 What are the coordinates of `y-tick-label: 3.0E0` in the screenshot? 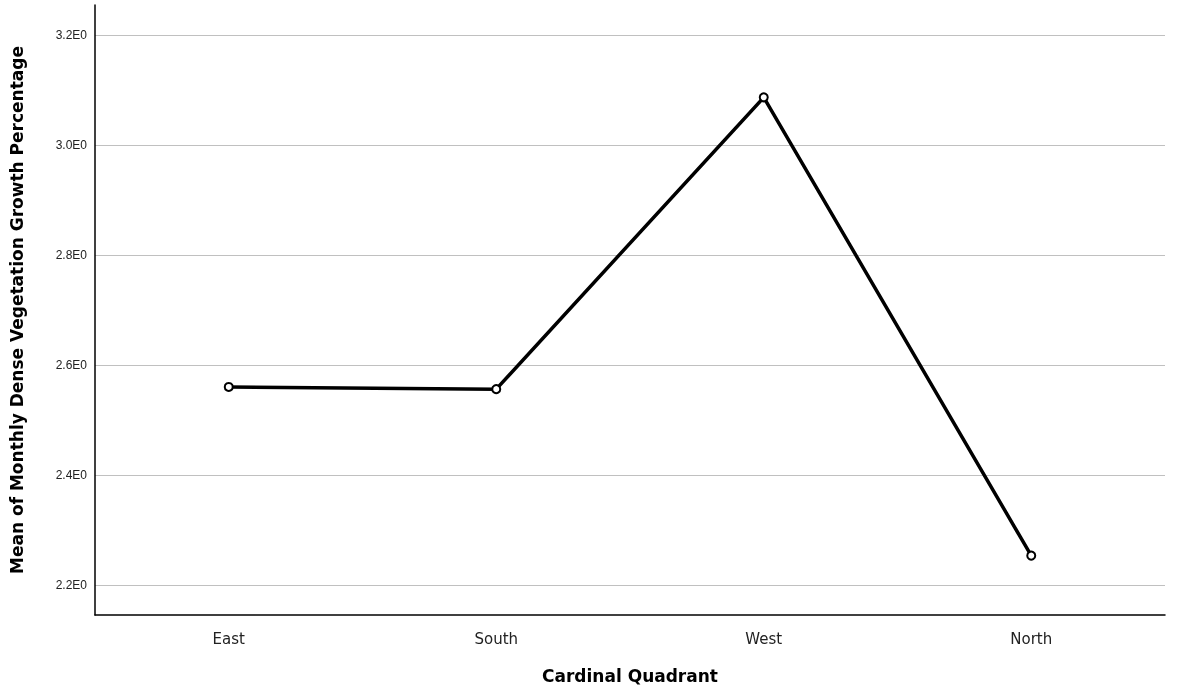 It's located at (71, 145).